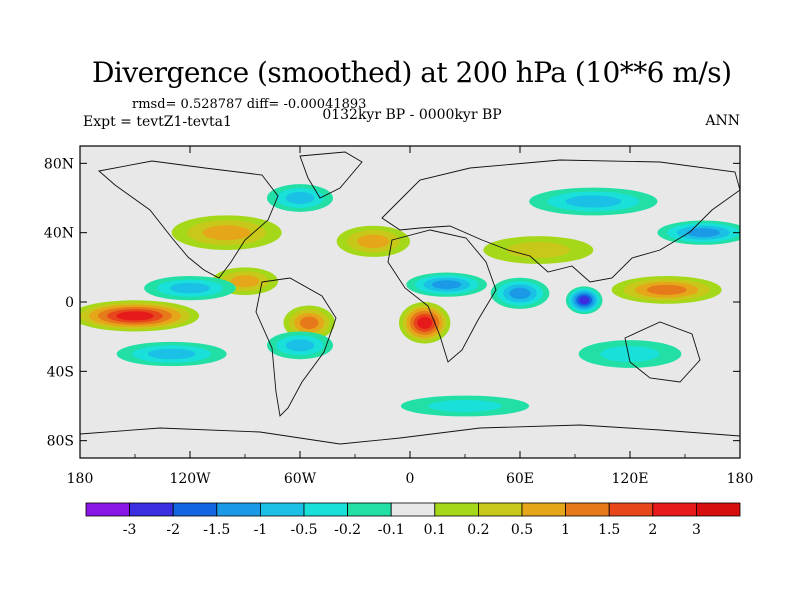  I want to click on period-label: 0132kyr BP - 0000kyr BP, so click(411, 115).